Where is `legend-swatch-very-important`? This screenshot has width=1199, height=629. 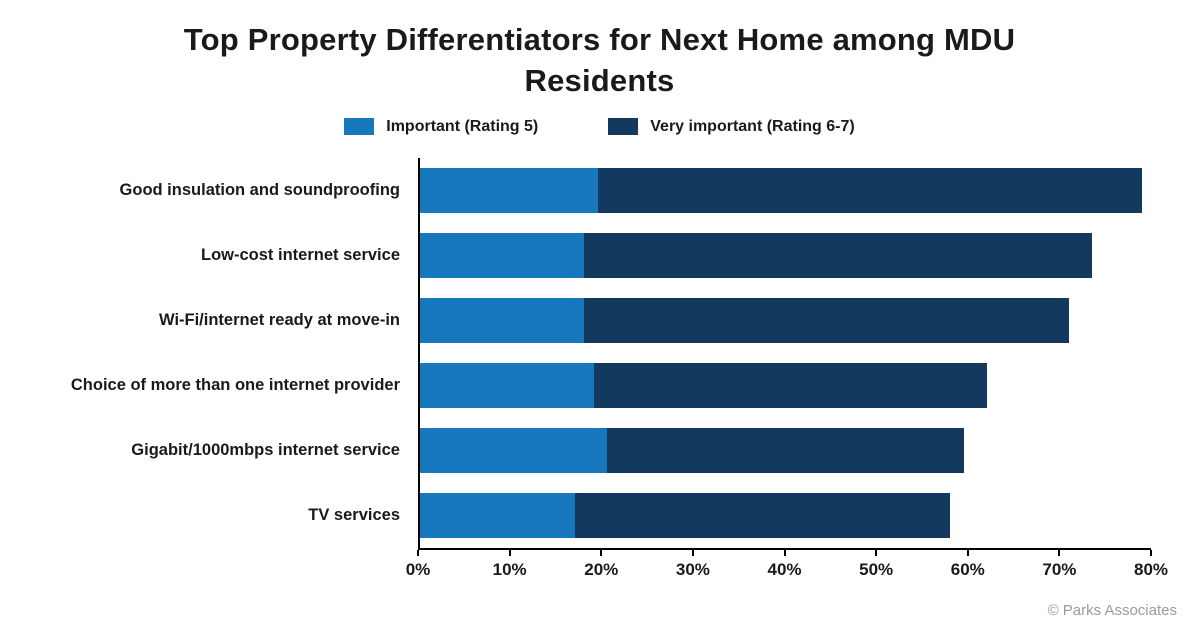
legend-swatch-very-important is located at coordinates (623, 127).